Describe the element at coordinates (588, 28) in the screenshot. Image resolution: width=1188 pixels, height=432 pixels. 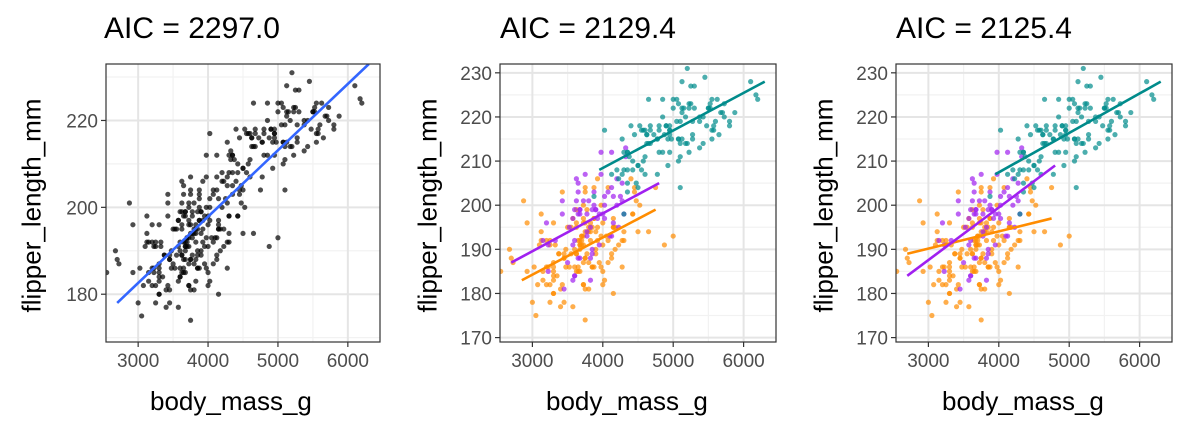
I see `panel-2-title: AIC = 2129.4` at that location.